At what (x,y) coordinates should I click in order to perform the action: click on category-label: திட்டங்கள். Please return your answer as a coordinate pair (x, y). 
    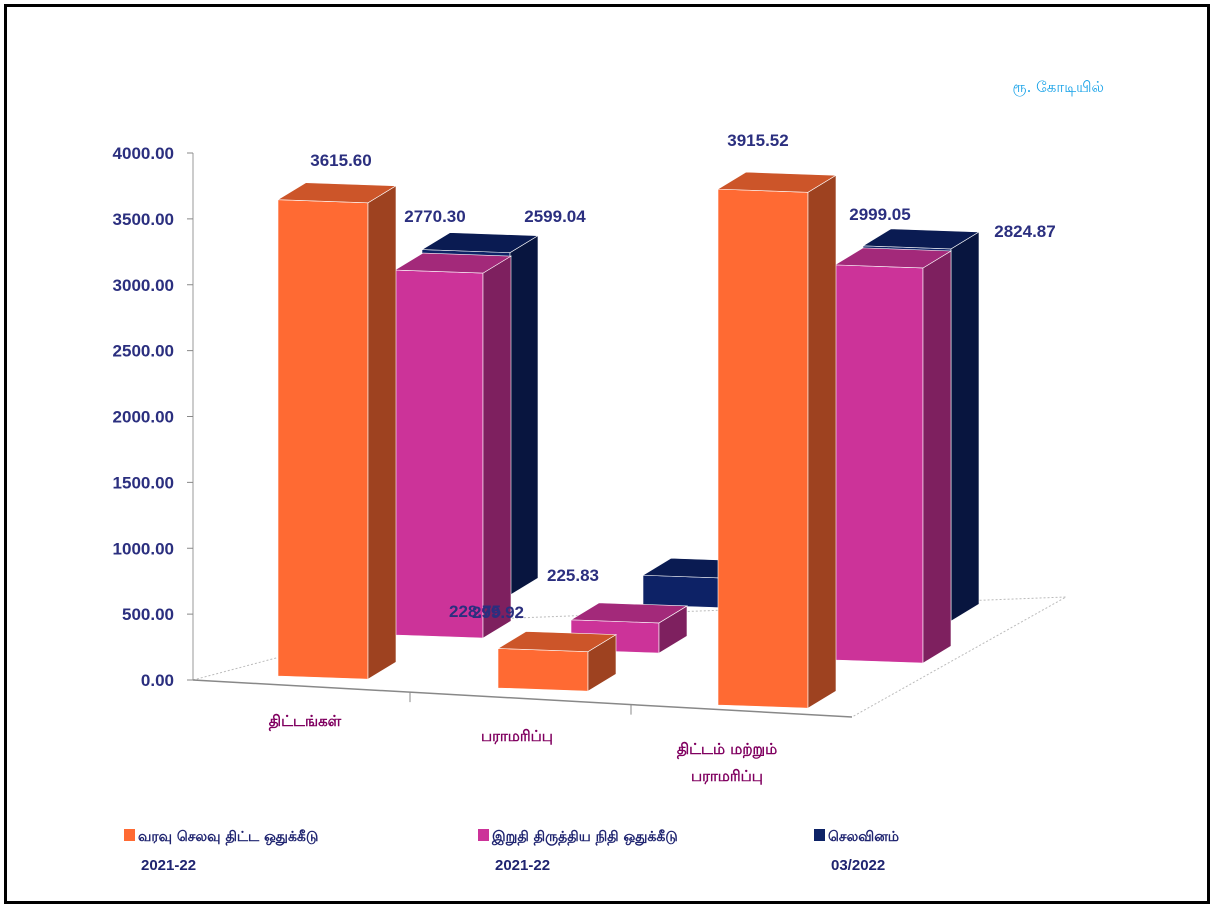
    Looking at the image, I should click on (305, 721).